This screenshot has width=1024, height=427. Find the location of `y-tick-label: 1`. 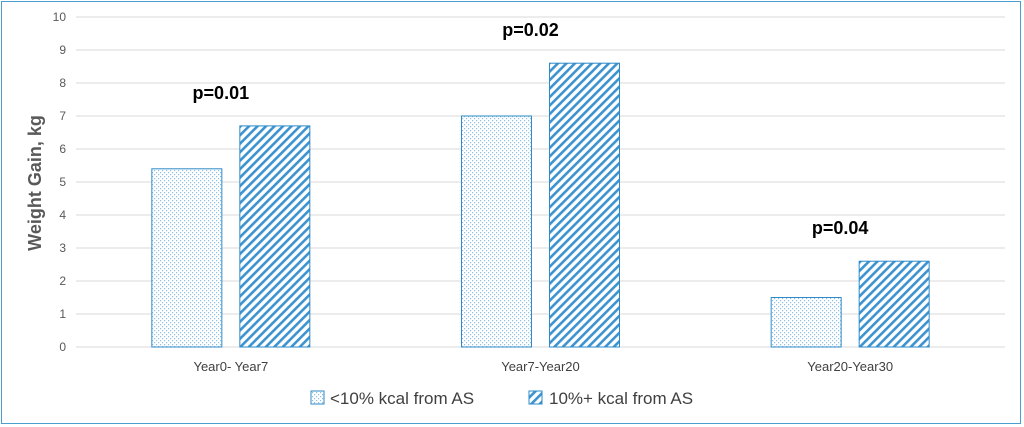

y-tick-label: 1 is located at coordinates (62, 314).